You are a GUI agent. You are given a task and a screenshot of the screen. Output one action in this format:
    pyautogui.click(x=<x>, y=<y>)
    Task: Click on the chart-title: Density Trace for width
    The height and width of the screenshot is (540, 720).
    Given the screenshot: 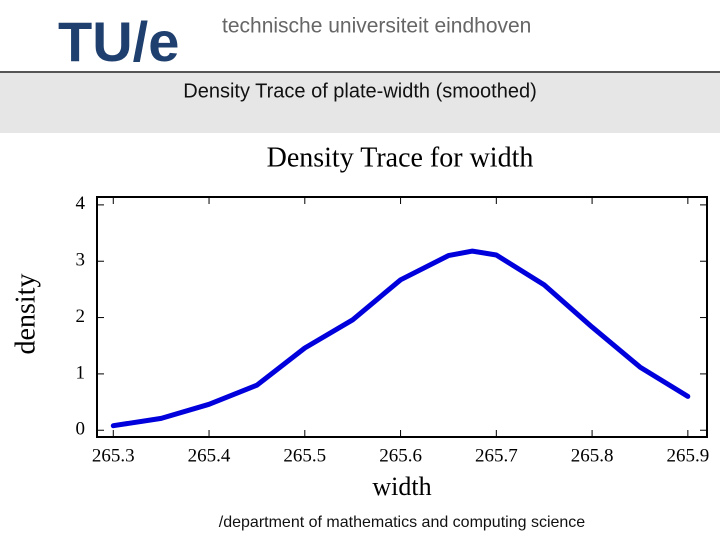 What is the action you would take?
    pyautogui.click(x=400, y=157)
    